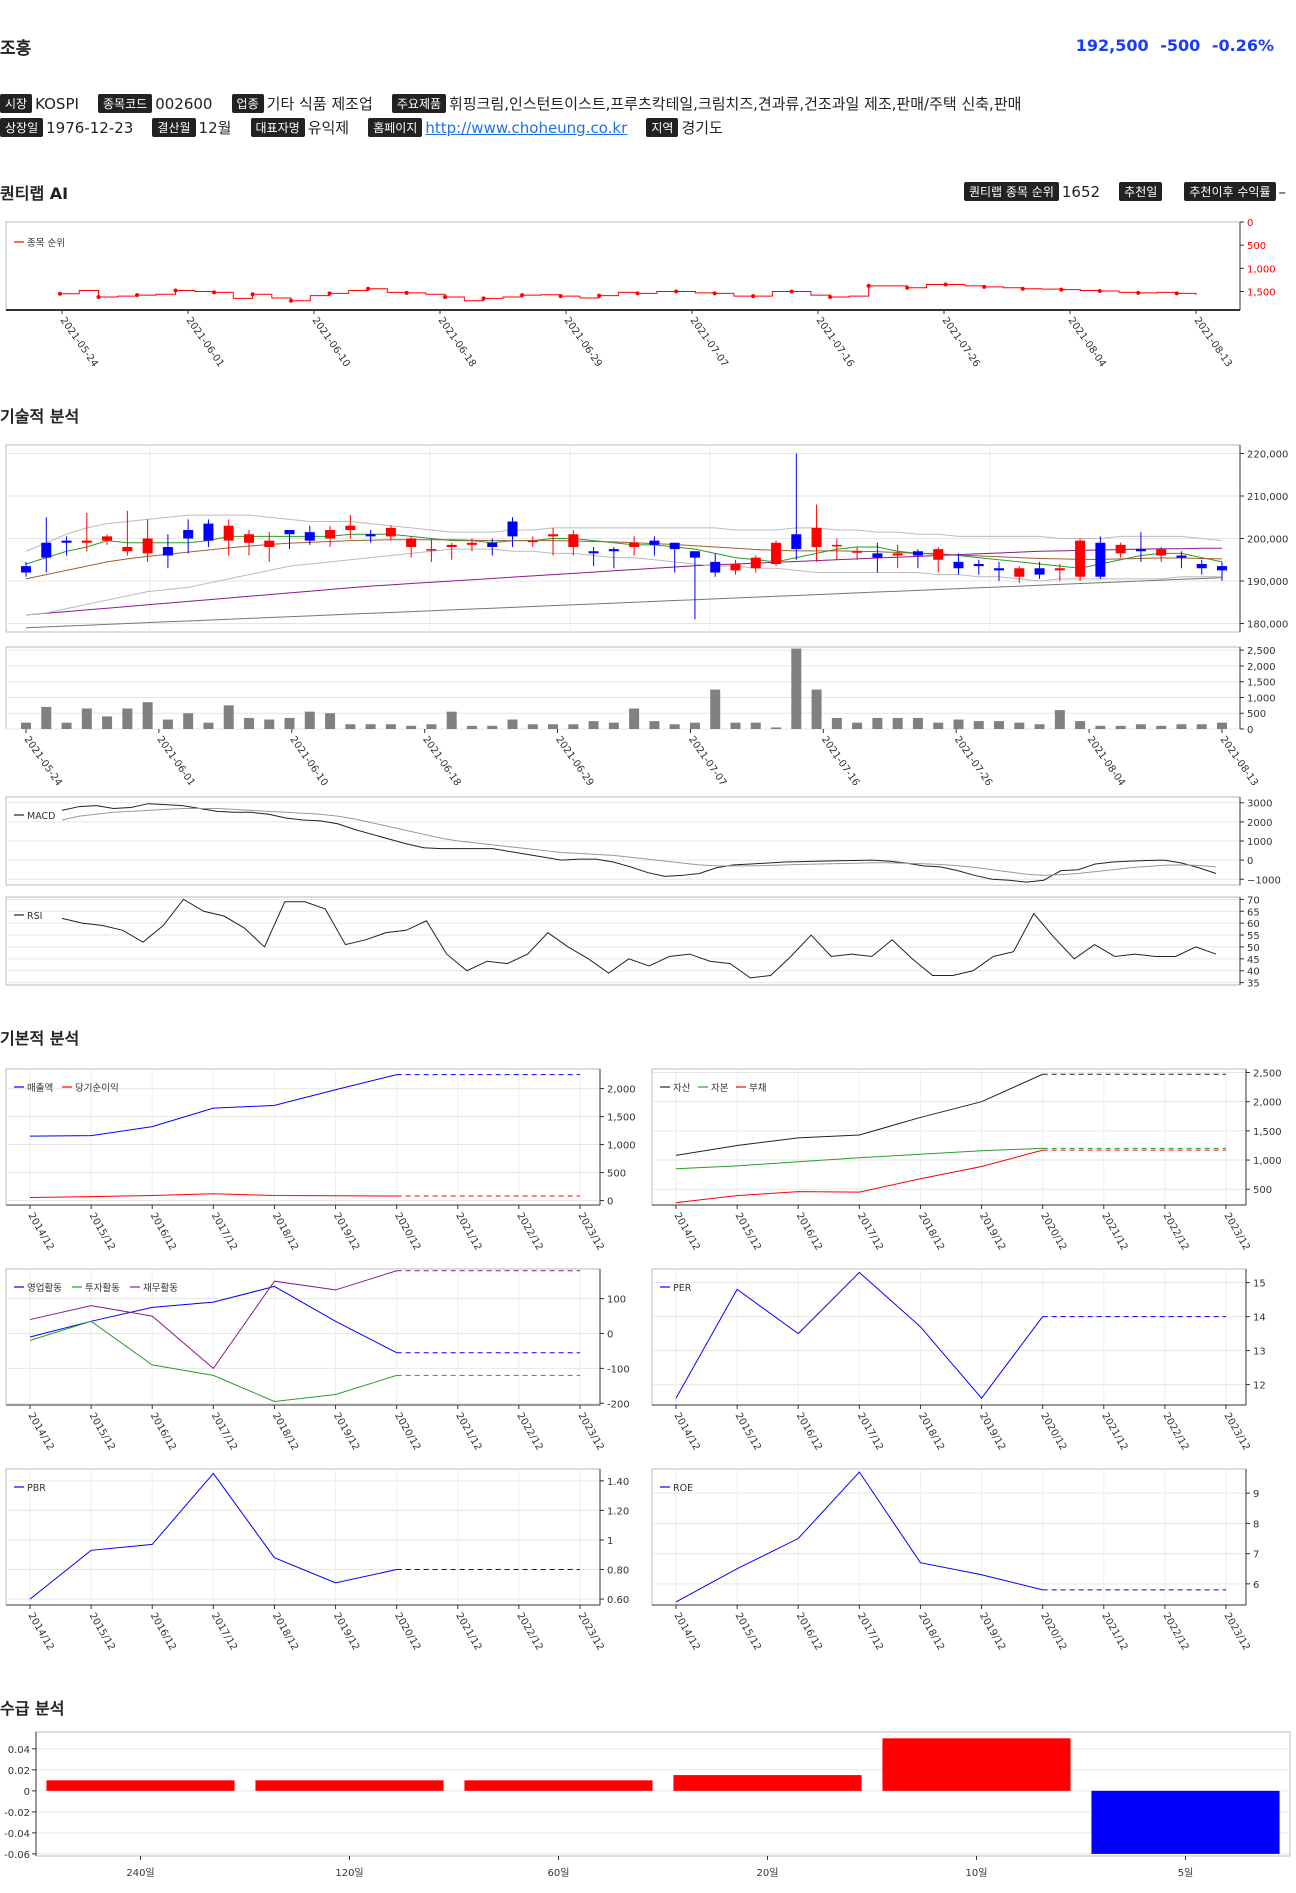  What do you see at coordinates (702, 128) in the screenshot?
I see `region-value: 경기도` at bounding box center [702, 128].